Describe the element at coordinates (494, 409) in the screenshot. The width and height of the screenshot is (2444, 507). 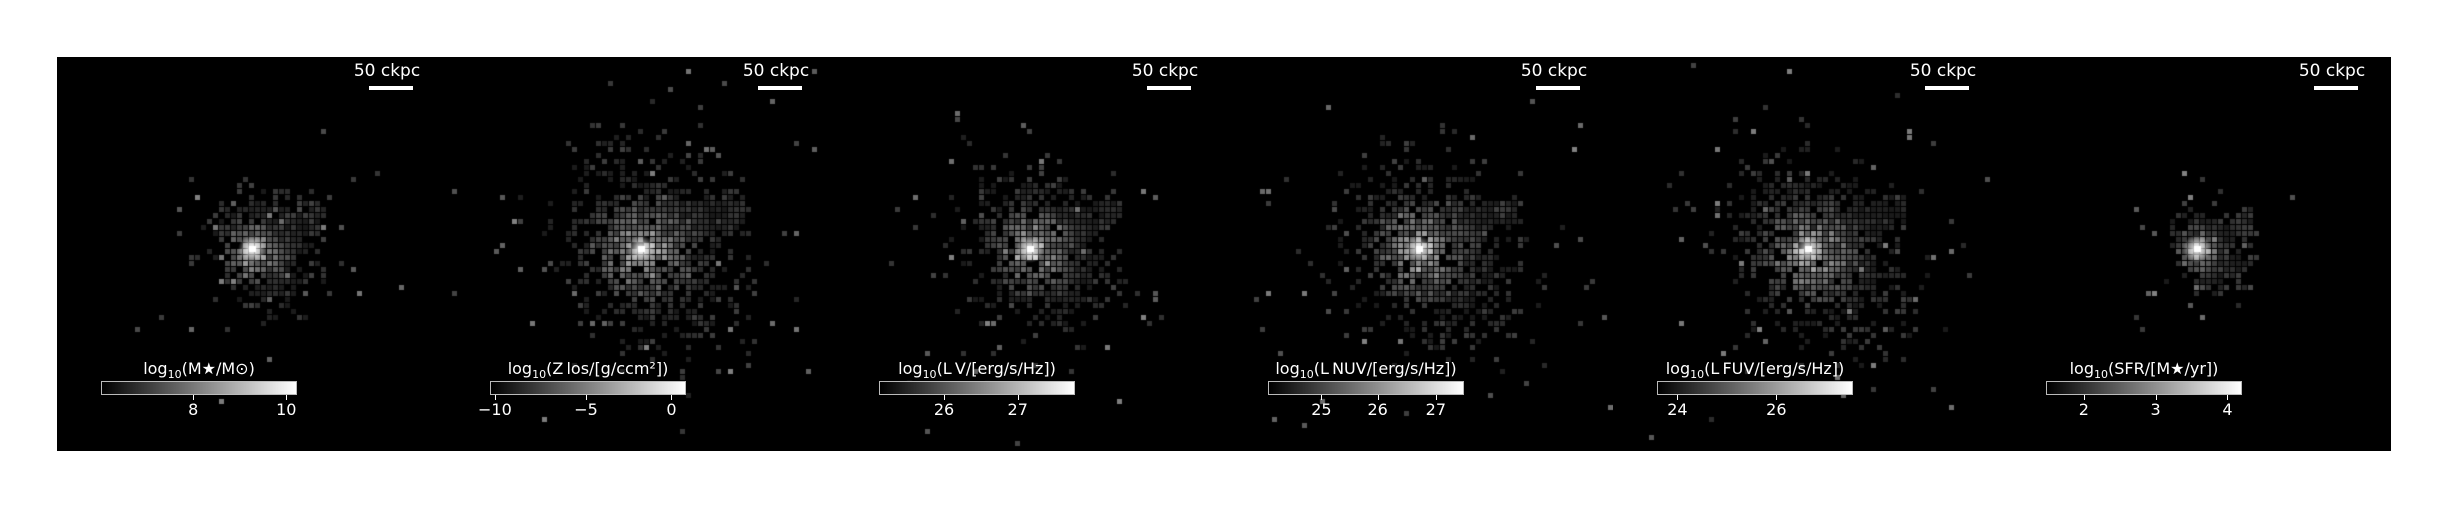
I see `colorbar-tick-label: −10` at that location.